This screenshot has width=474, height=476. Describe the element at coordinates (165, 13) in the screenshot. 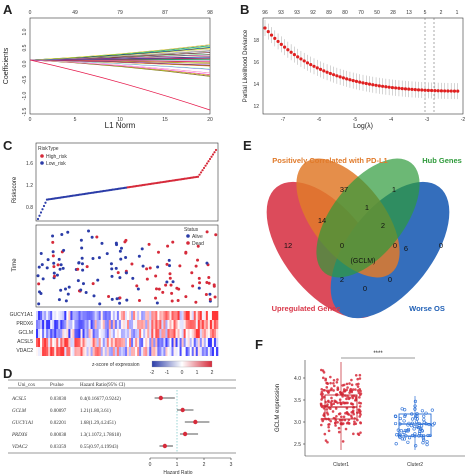

I see `panel-a-top-tick: 87` at that location.